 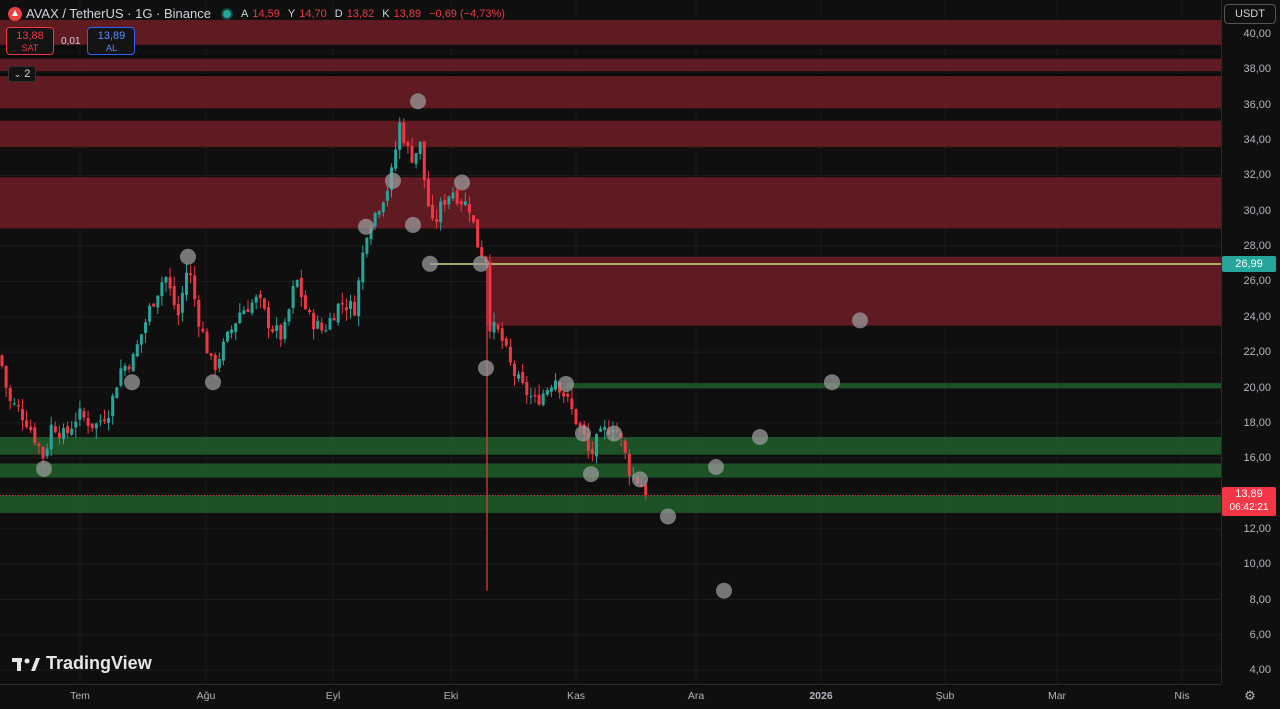 I want to click on tradingview-watermark: TradingView, so click(x=82, y=663).